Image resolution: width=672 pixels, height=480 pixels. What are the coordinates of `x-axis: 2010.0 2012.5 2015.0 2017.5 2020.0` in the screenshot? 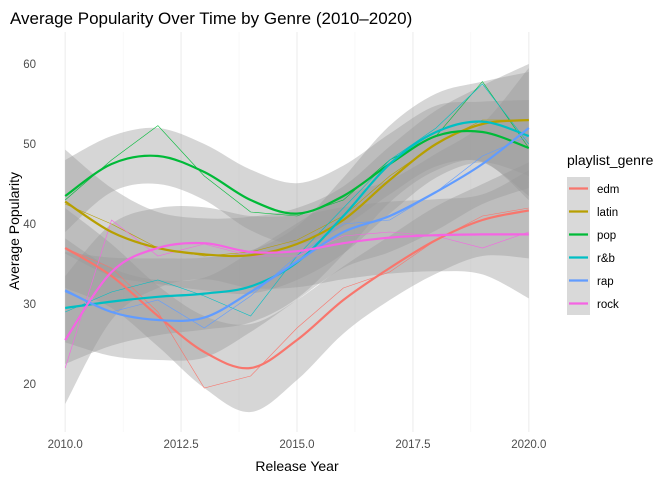 It's located at (297, 445).